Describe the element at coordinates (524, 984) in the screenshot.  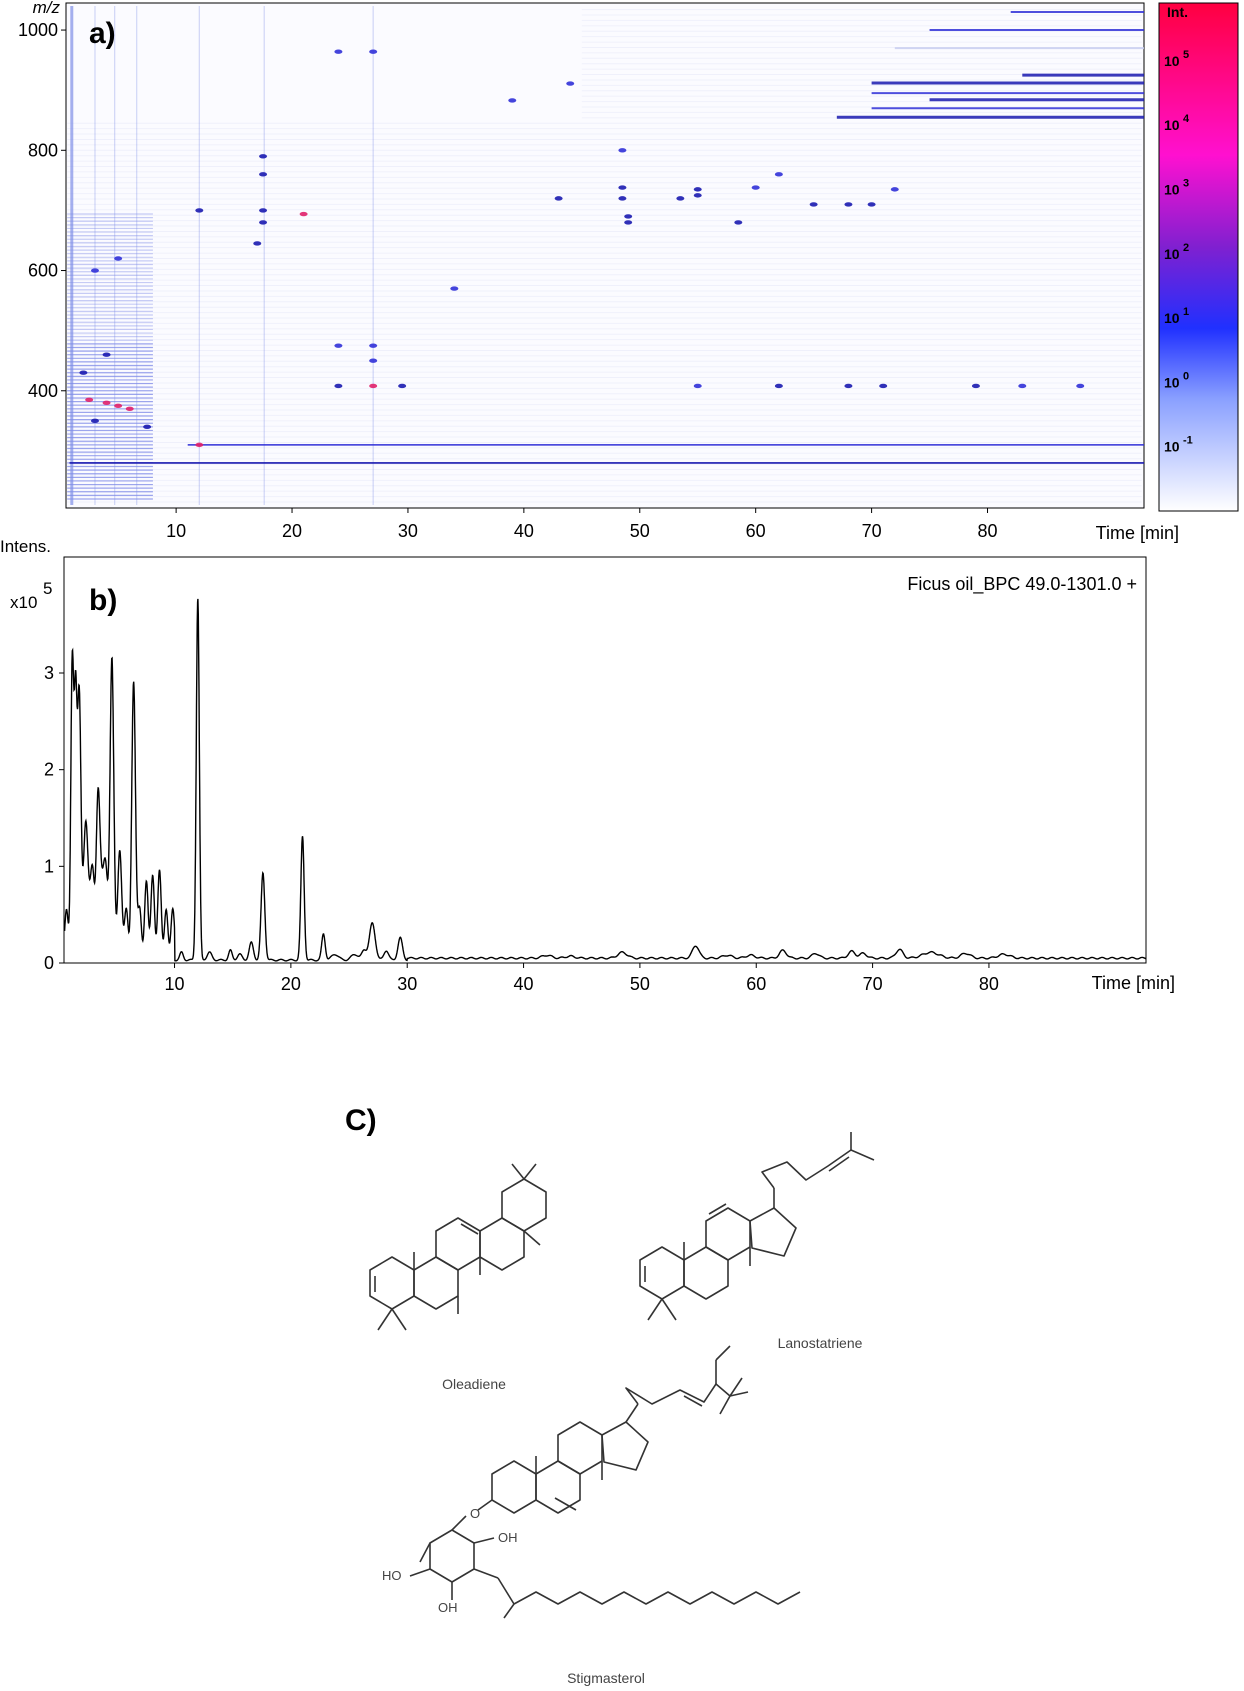
I see `chromatogram-x-tick-label: 40` at that location.